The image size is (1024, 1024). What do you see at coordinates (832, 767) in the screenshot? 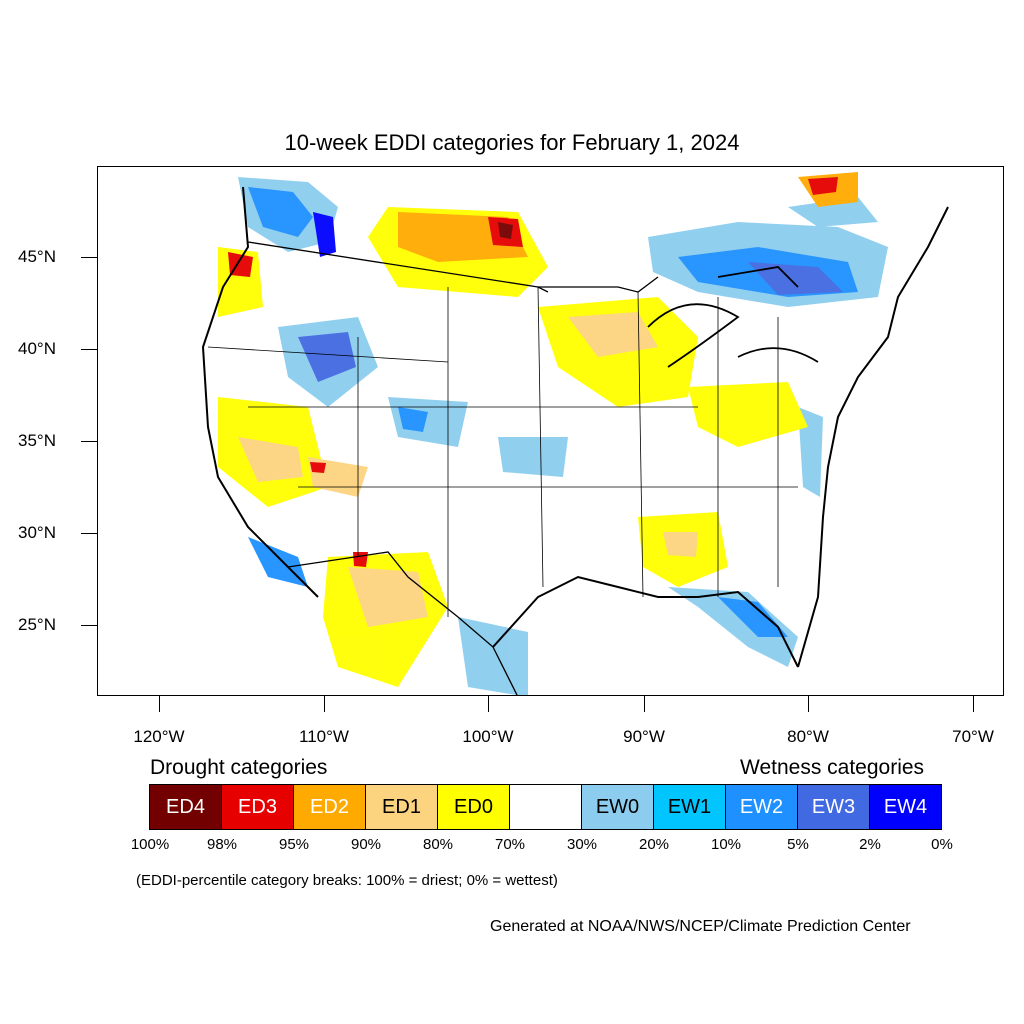
I see `wetness-heading: Wetness categories` at bounding box center [832, 767].